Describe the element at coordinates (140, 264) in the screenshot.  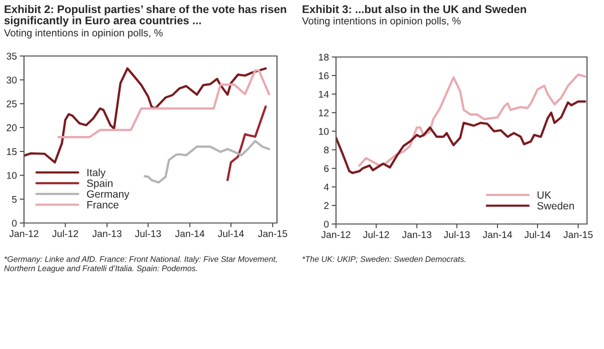
I see `text: *Germany: Linke and AfD. France: Front National. Italy: Five Star Movement, Northern League and Fratelli d’Italia. Spain: Podemos.` at that location.